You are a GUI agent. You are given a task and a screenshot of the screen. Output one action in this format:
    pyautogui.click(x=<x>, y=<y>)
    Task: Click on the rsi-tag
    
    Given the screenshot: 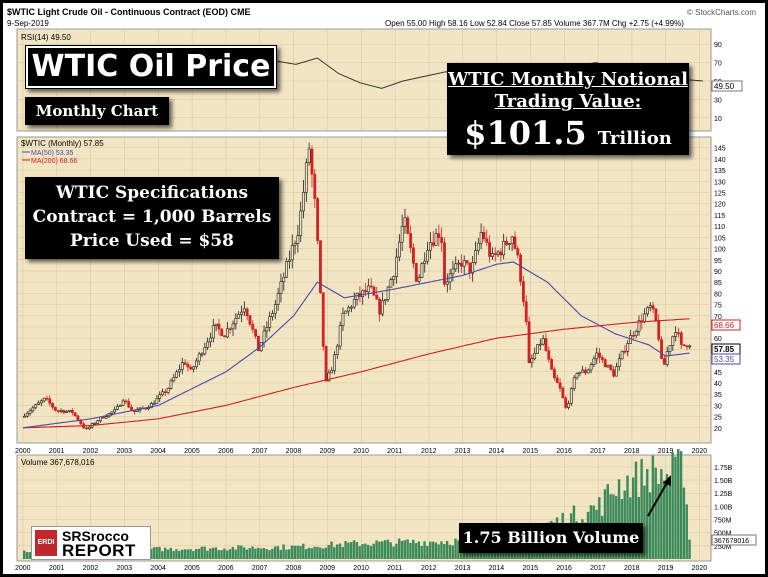 What is the action you would take?
    pyautogui.click(x=727, y=86)
    